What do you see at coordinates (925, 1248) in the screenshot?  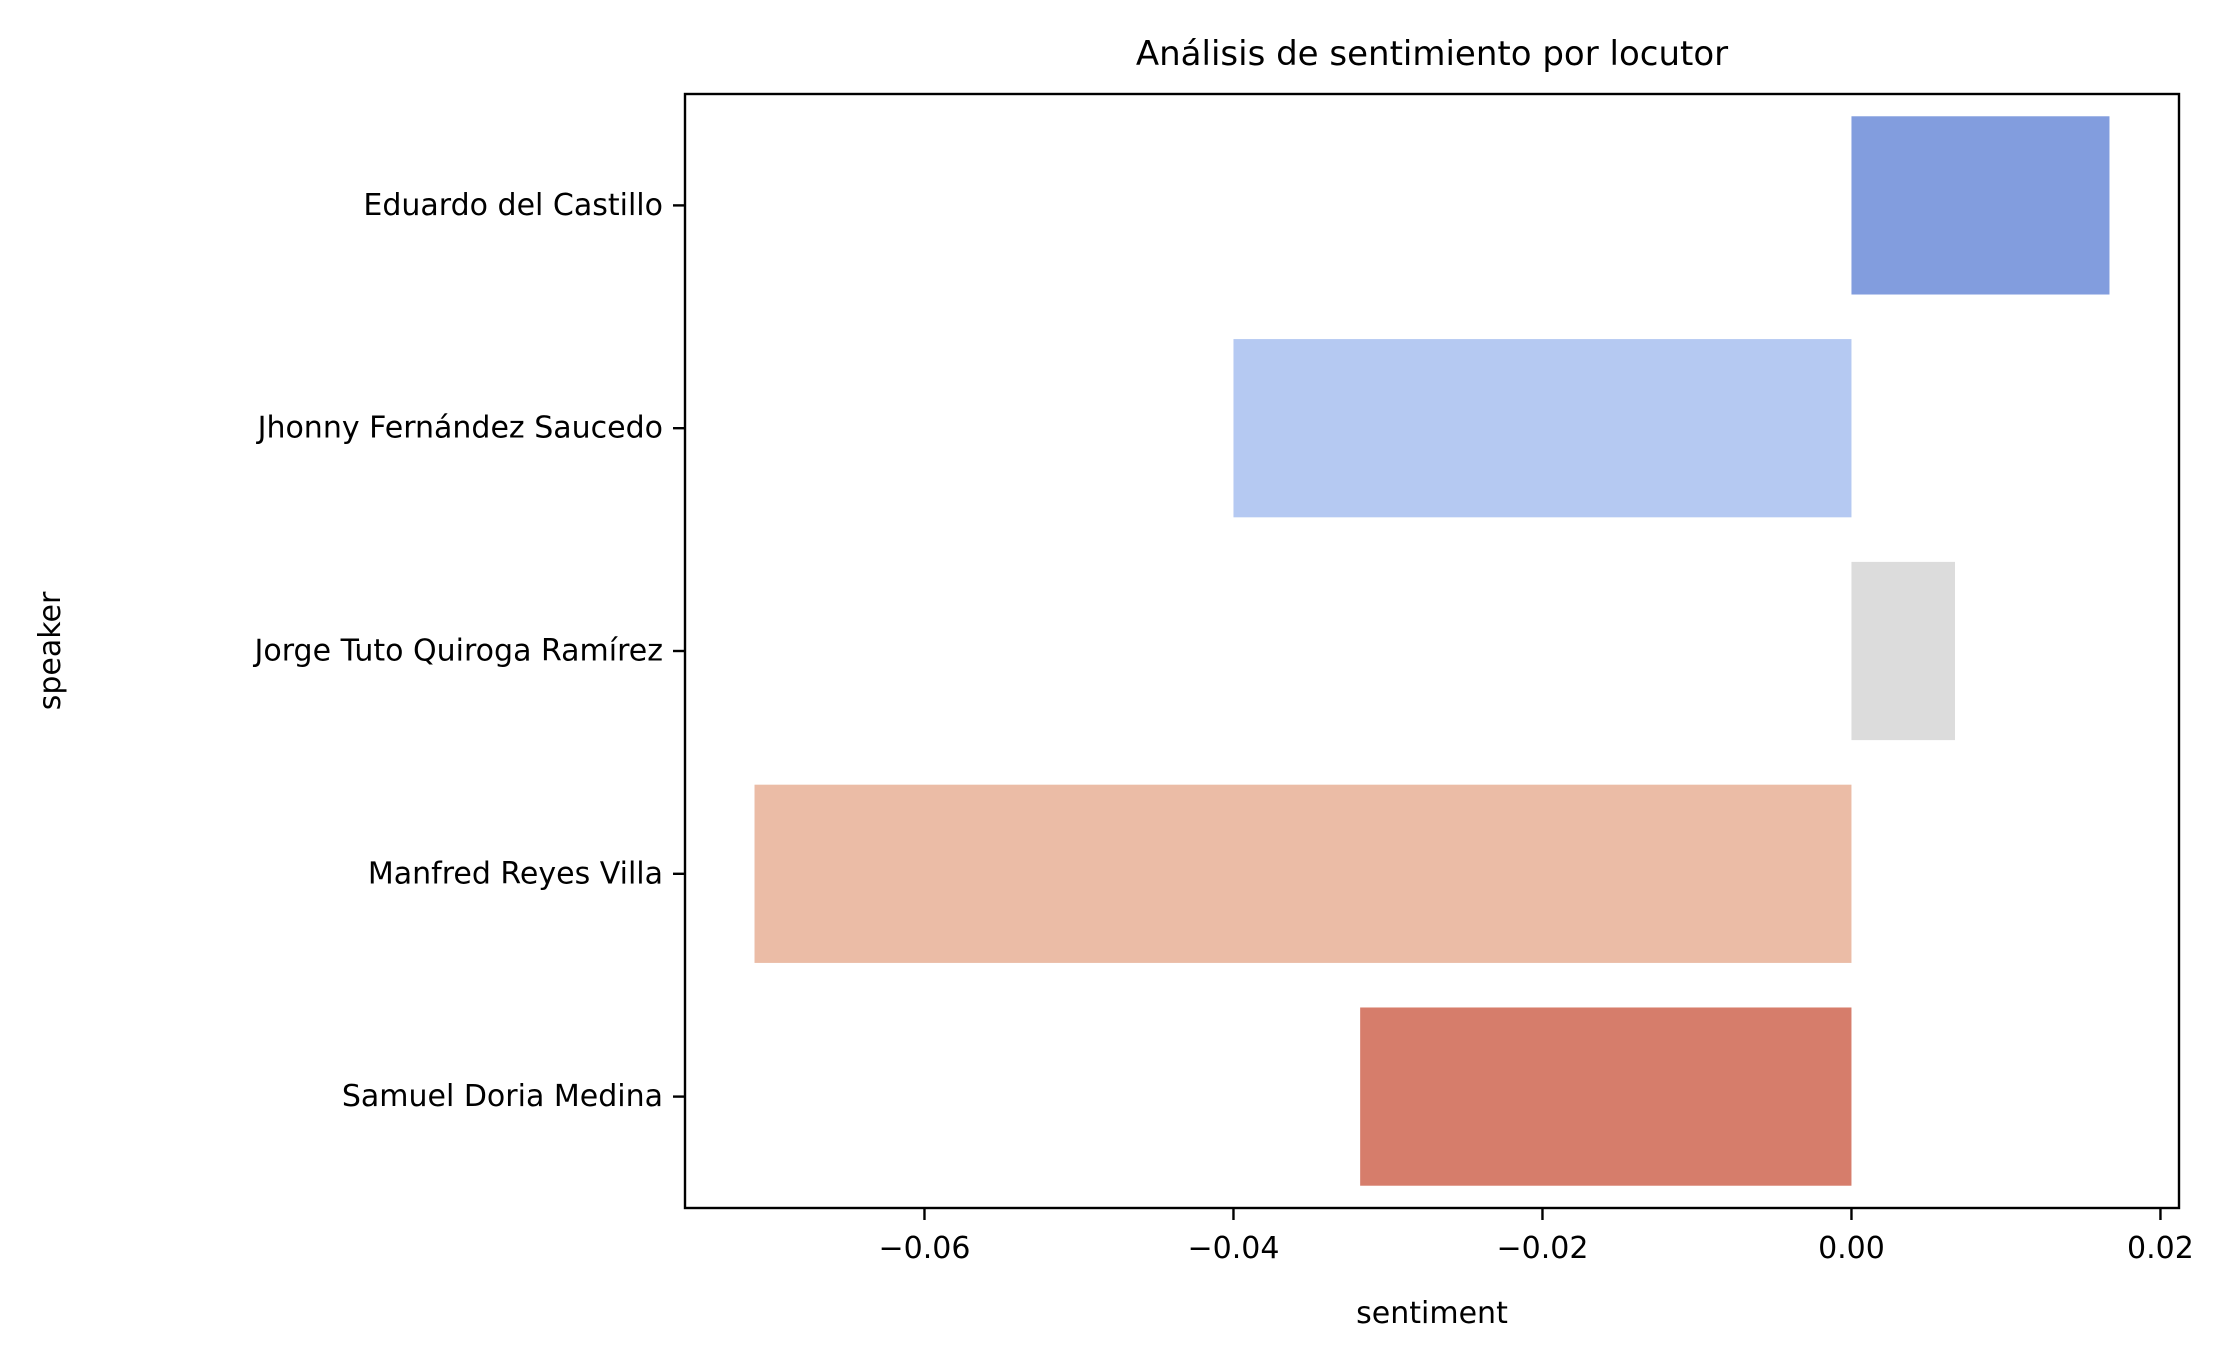 I see `x-tick-label-0: −0.06` at bounding box center [925, 1248].